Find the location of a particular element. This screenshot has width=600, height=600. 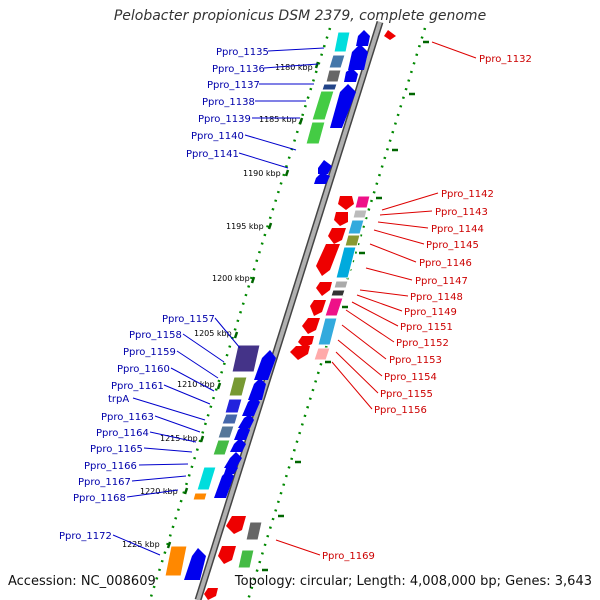

gene-label: Ppro_1151 is located at coordinates (426, 327).